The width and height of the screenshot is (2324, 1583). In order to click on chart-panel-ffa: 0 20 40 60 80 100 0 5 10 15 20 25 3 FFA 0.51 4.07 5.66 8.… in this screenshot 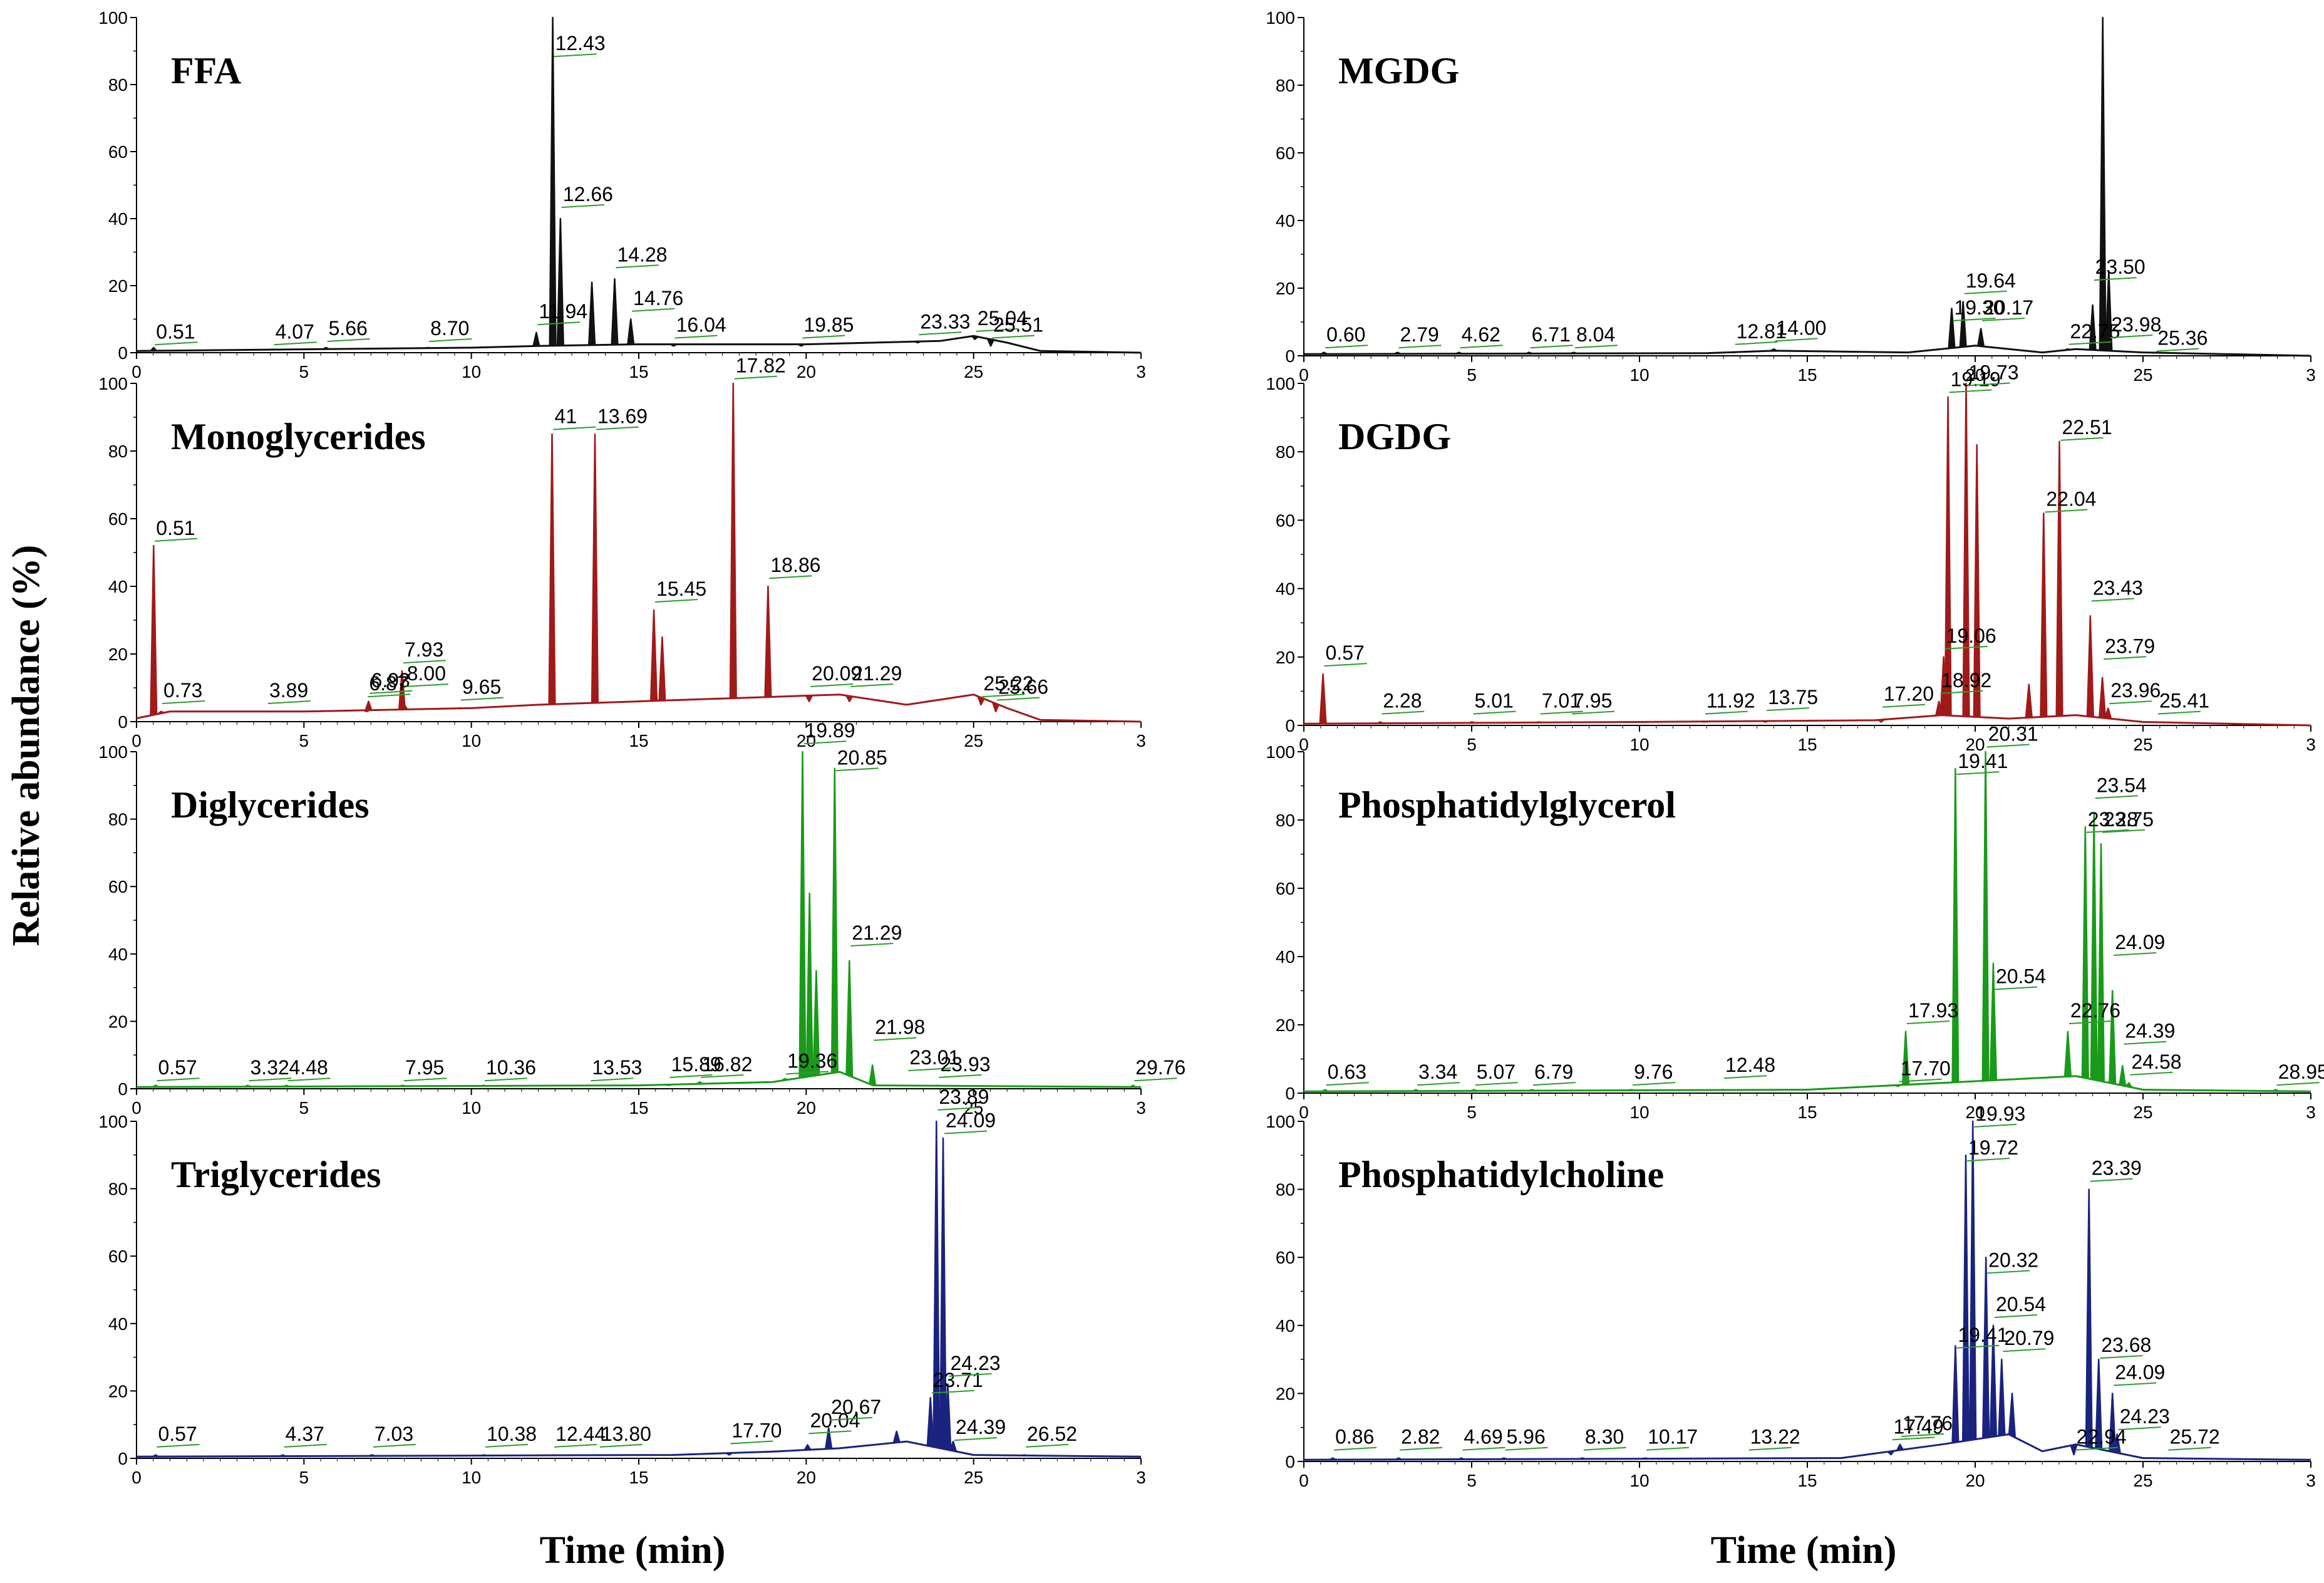, I will do `click(622, 194)`.